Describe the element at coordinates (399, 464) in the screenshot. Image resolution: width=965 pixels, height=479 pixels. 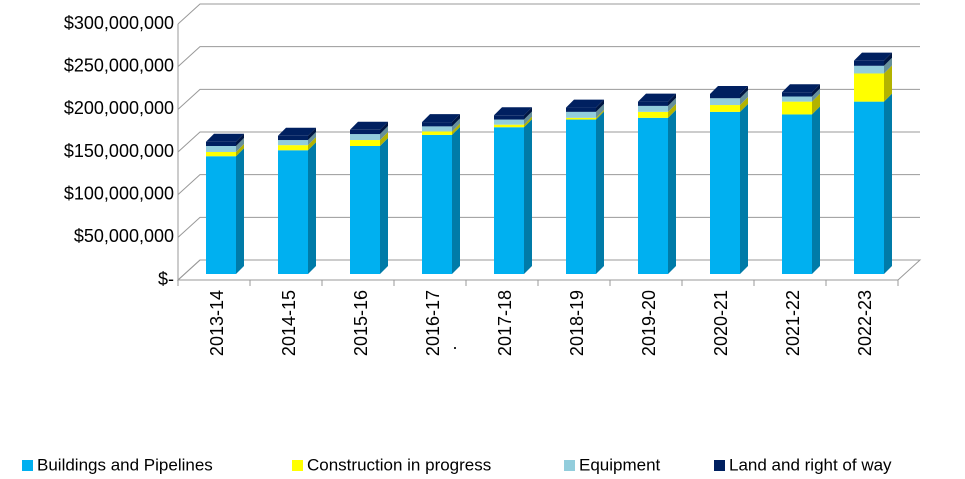
I see `legend-label: Construction in progress` at that location.